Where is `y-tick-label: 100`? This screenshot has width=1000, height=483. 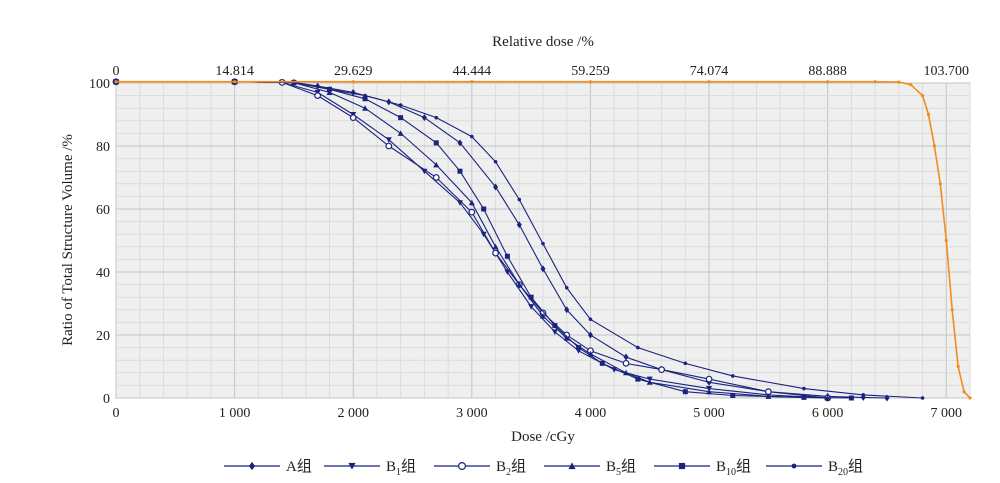 y-tick-label: 100 is located at coordinates (99, 84).